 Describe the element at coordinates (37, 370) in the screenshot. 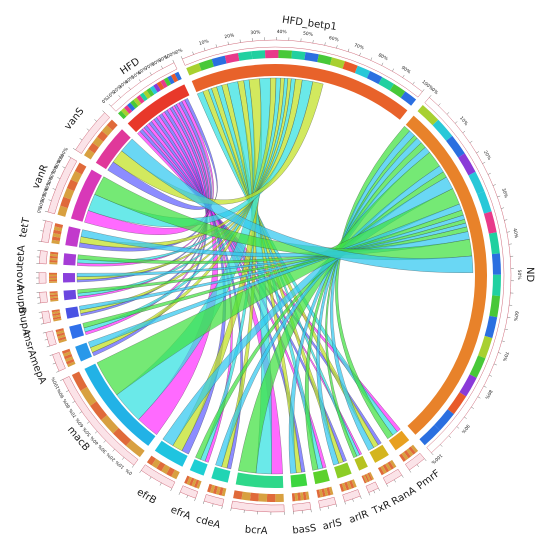

I see `segment-label-mepa: mepA` at that location.